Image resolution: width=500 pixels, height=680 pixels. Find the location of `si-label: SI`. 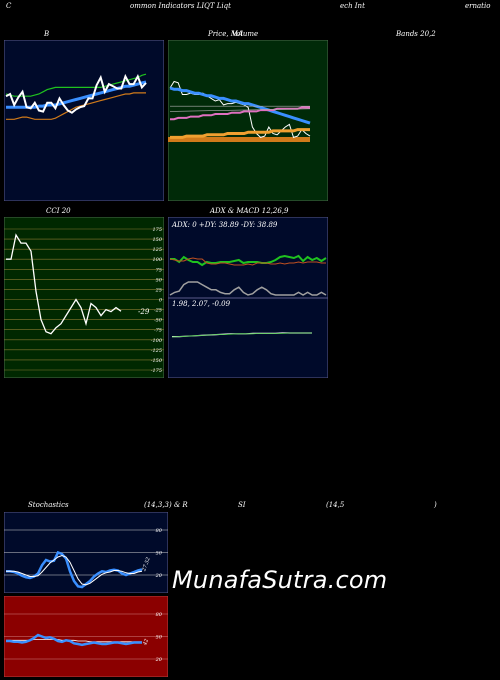

si-label: SI is located at coordinates (242, 505).